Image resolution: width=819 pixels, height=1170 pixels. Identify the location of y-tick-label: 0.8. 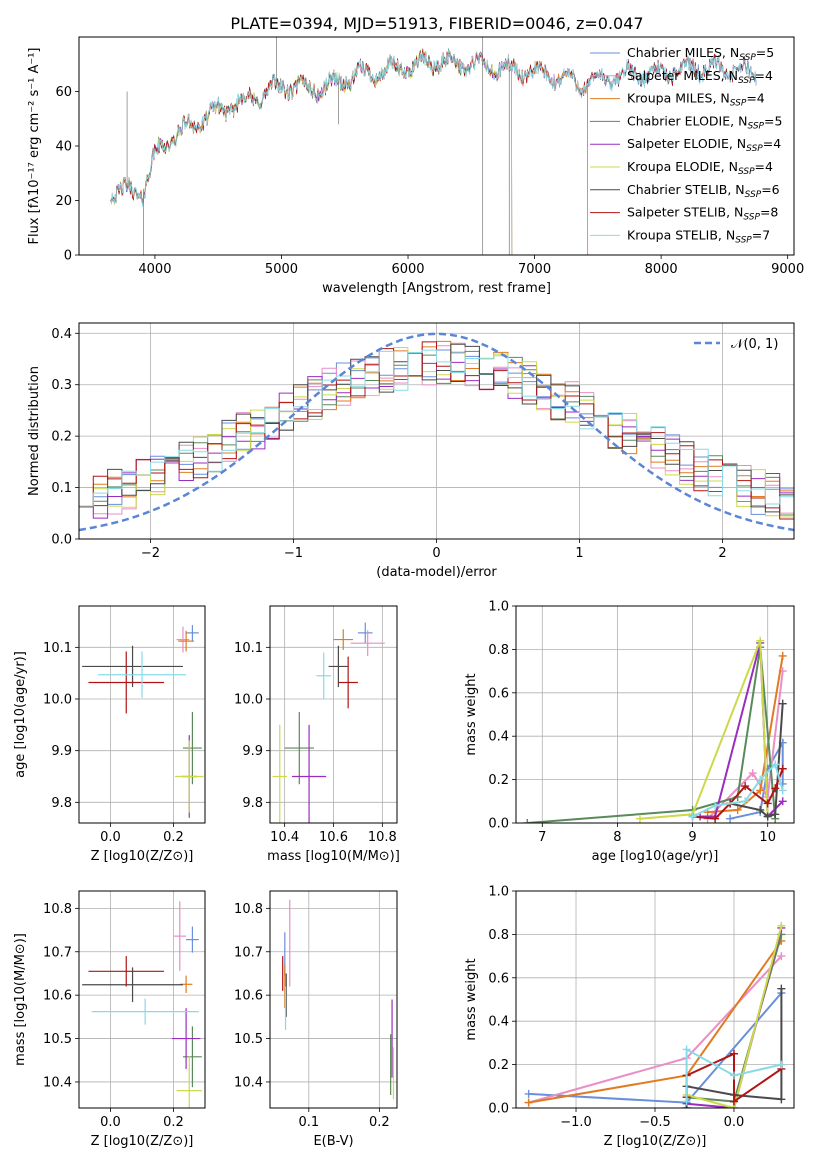
(498, 650).